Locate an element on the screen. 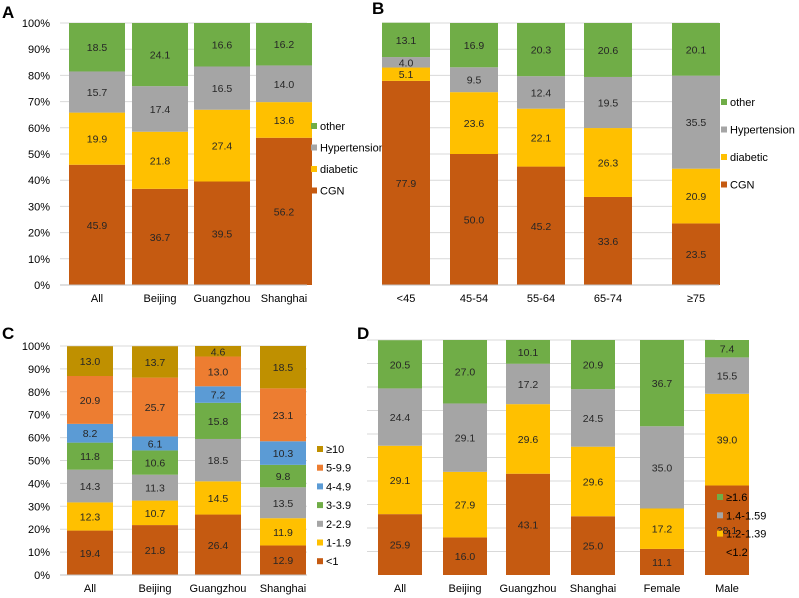 The height and width of the screenshot is (598, 799). panel-a-bar-cgn-guangzhou is located at coordinates (222, 233).